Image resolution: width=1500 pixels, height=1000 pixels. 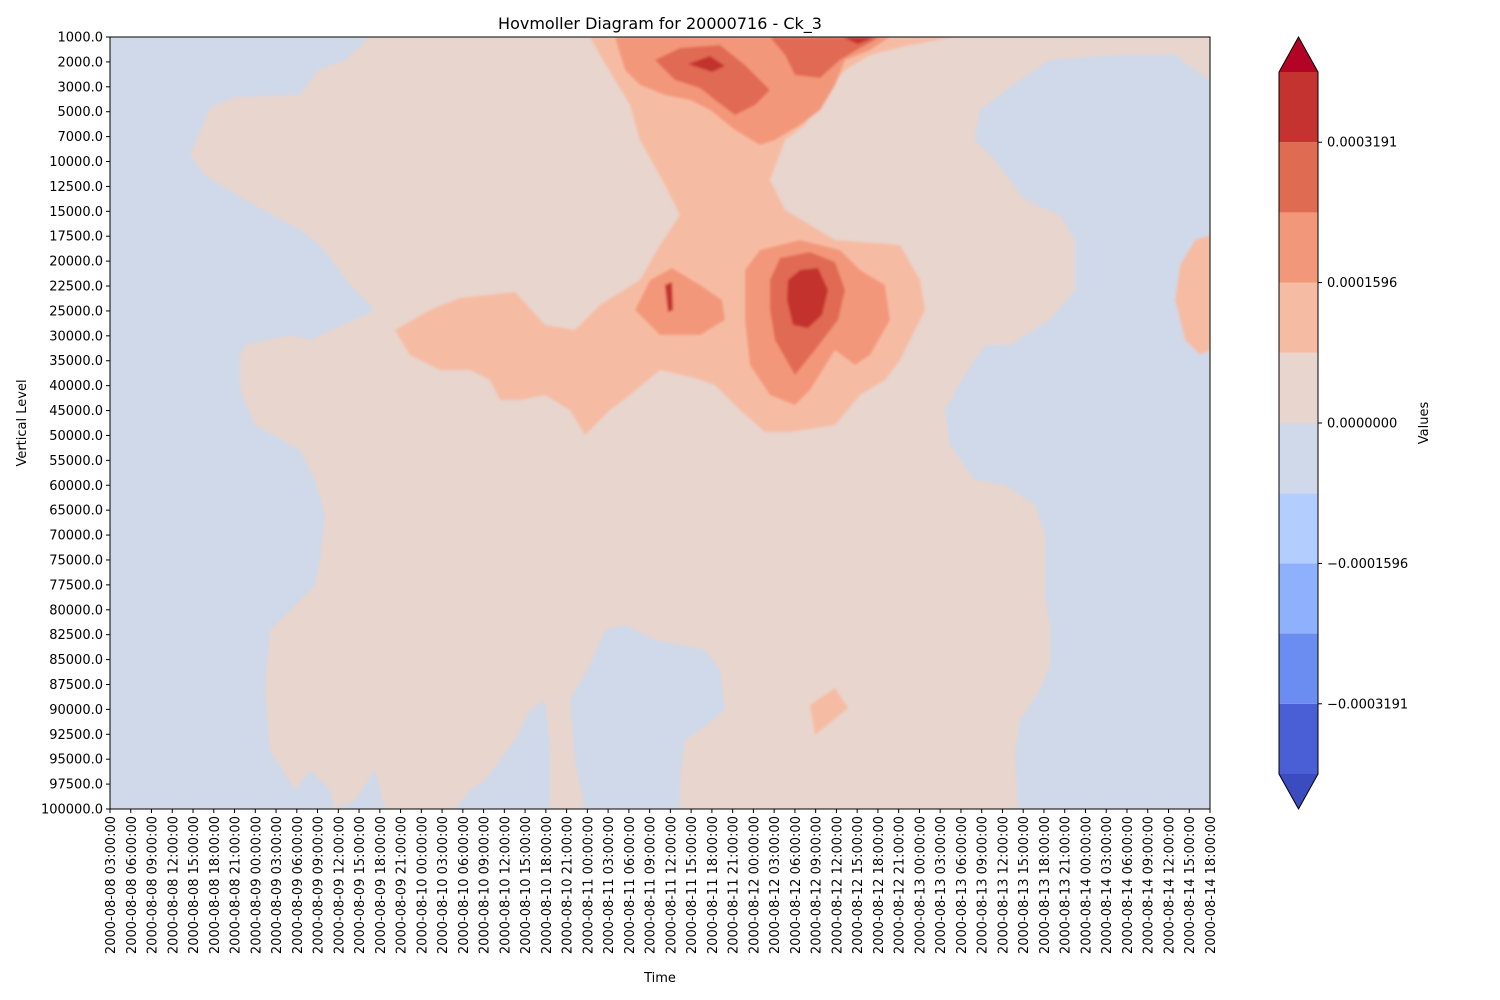 What do you see at coordinates (775, 885) in the screenshot?
I see `x-tick-label: 2000-08-12 03:00:00` at bounding box center [775, 885].